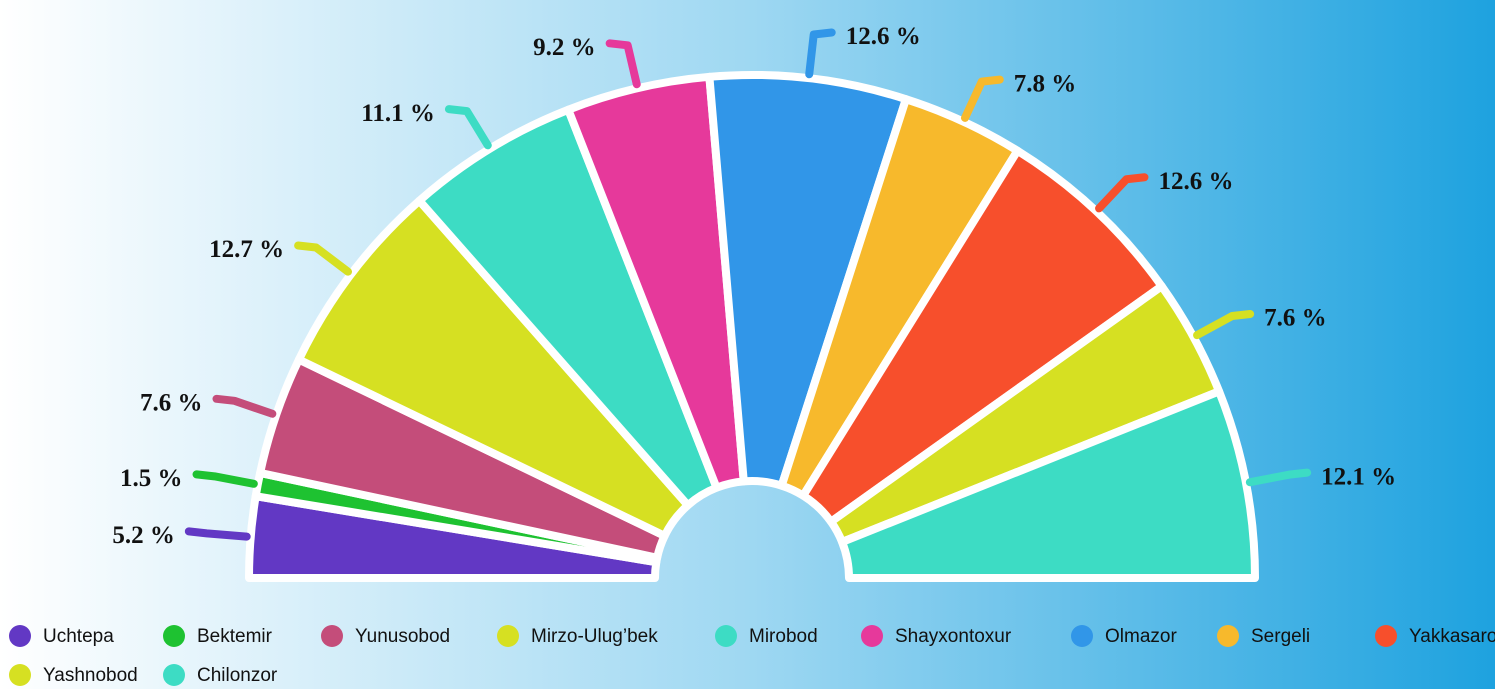 Image resolution: width=1495 pixels, height=689 pixels. I want to click on value-label: 9.2 %, so click(564, 47).